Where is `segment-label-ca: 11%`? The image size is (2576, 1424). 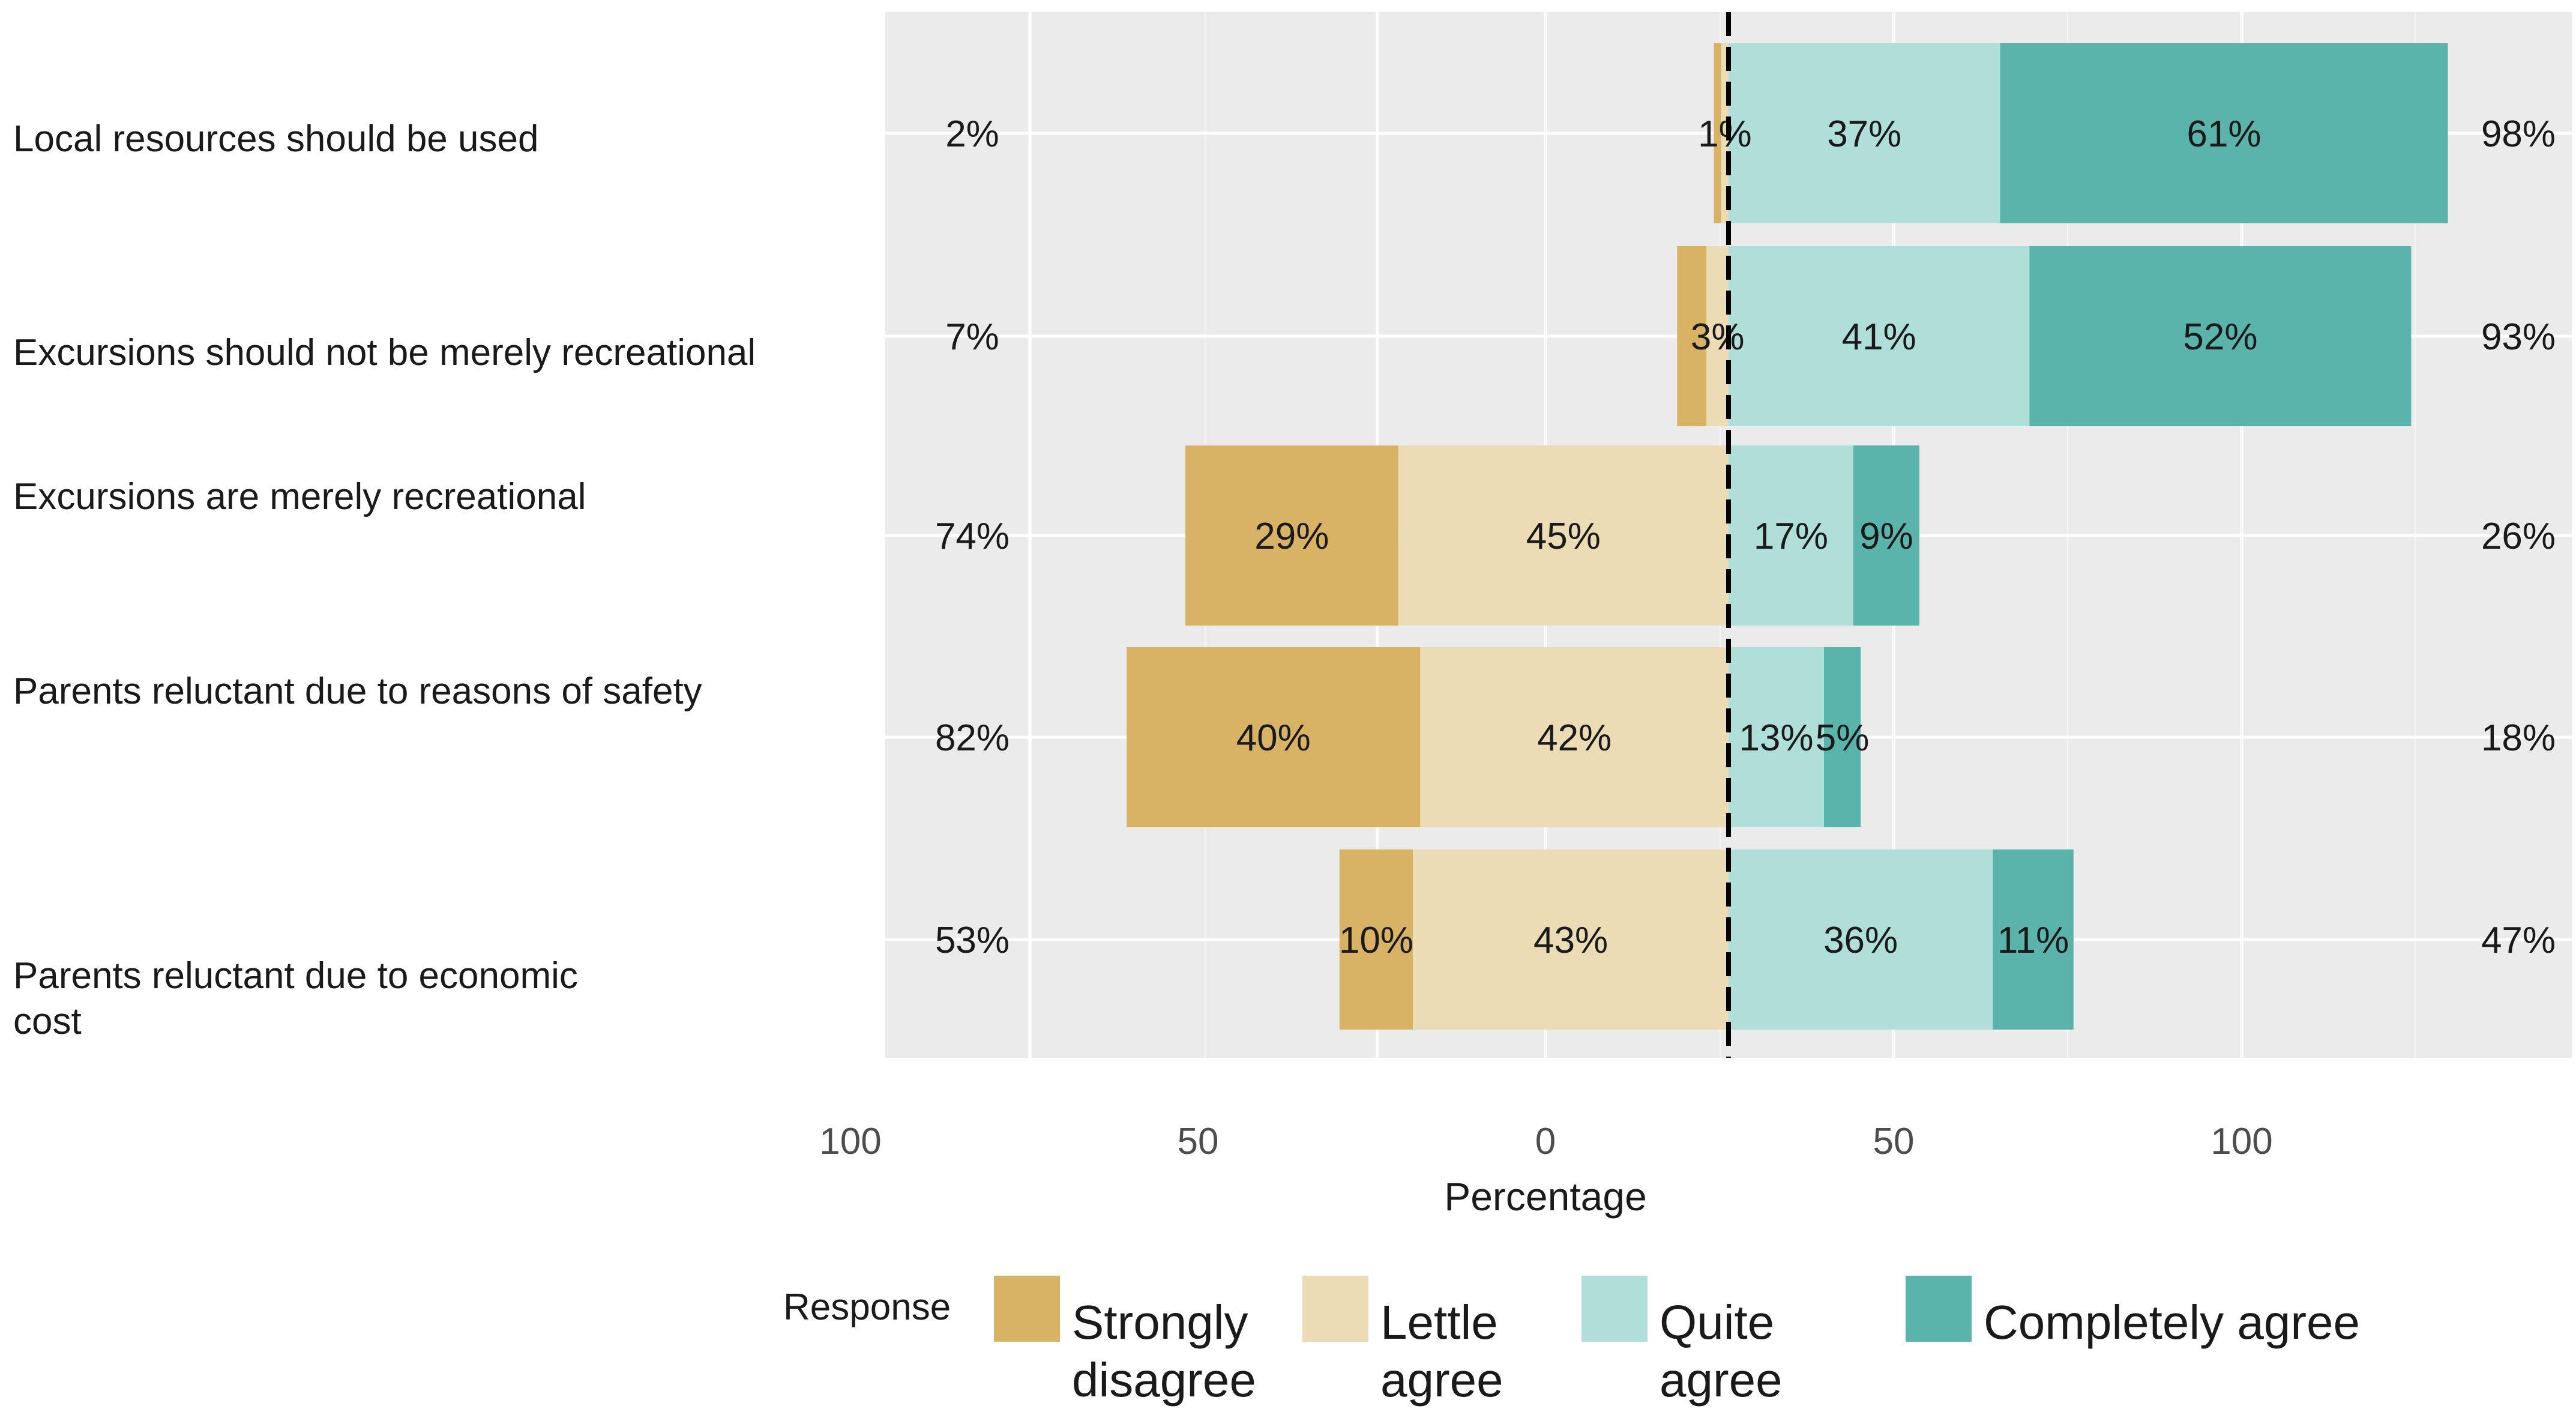
segment-label-ca: 11% is located at coordinates (2033, 940).